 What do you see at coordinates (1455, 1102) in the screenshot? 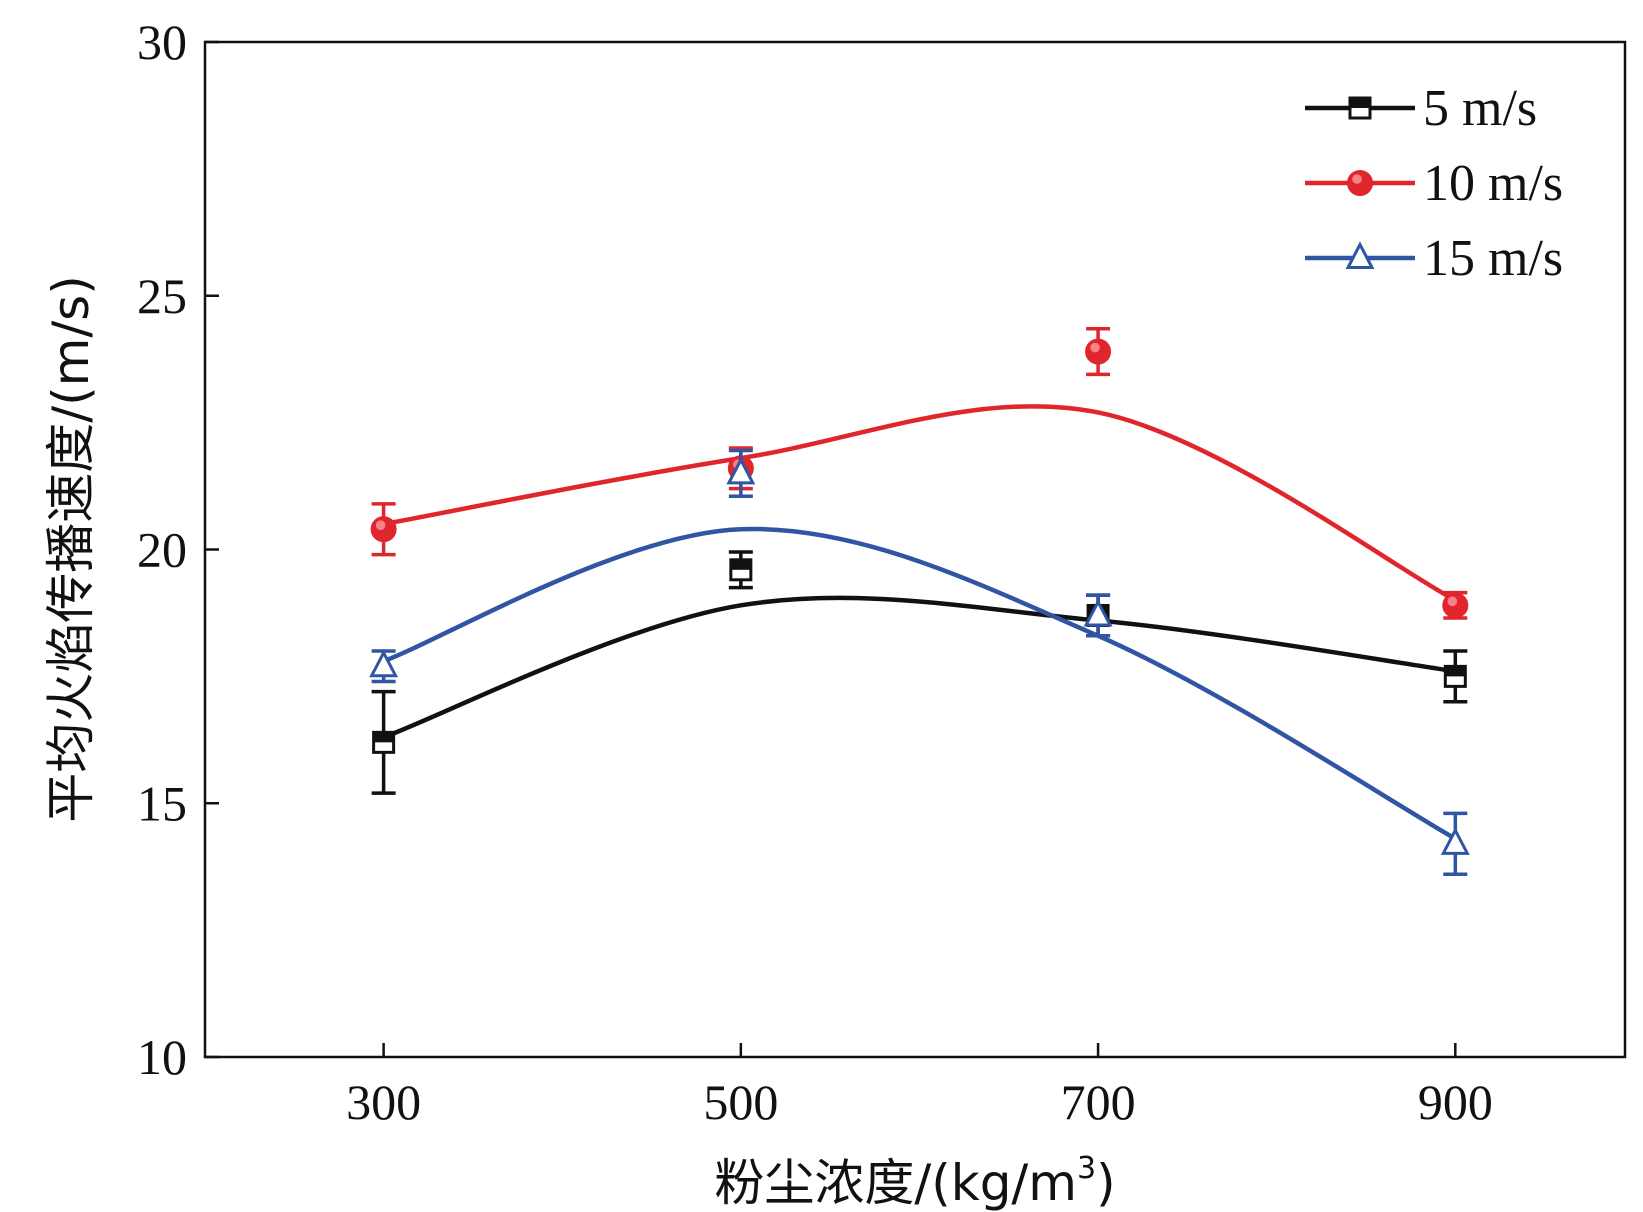
I see `x-tick-label: 900` at bounding box center [1455, 1102].